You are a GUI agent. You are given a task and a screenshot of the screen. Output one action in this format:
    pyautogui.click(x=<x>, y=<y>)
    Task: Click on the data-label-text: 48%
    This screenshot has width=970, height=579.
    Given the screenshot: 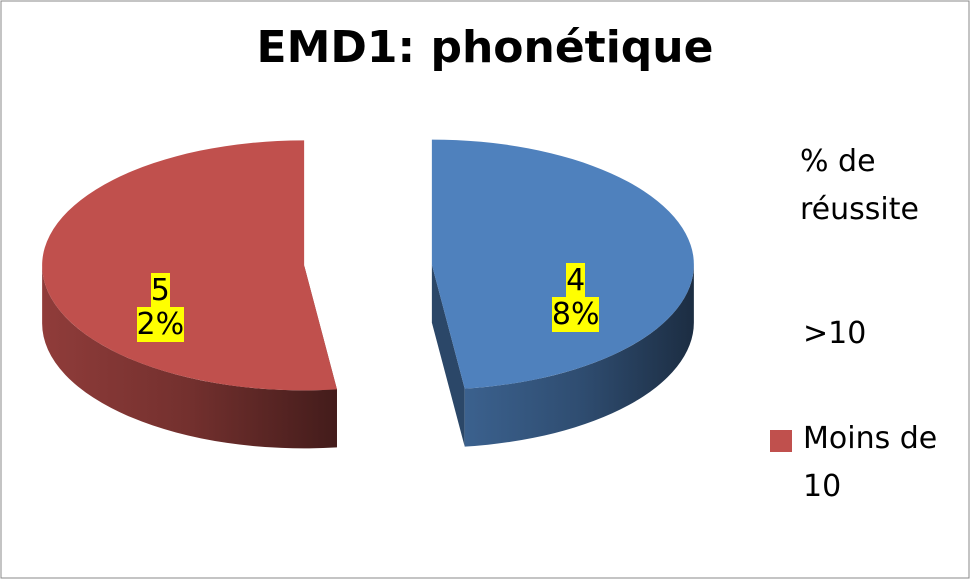 What is the action you would take?
    pyautogui.click(x=575, y=298)
    